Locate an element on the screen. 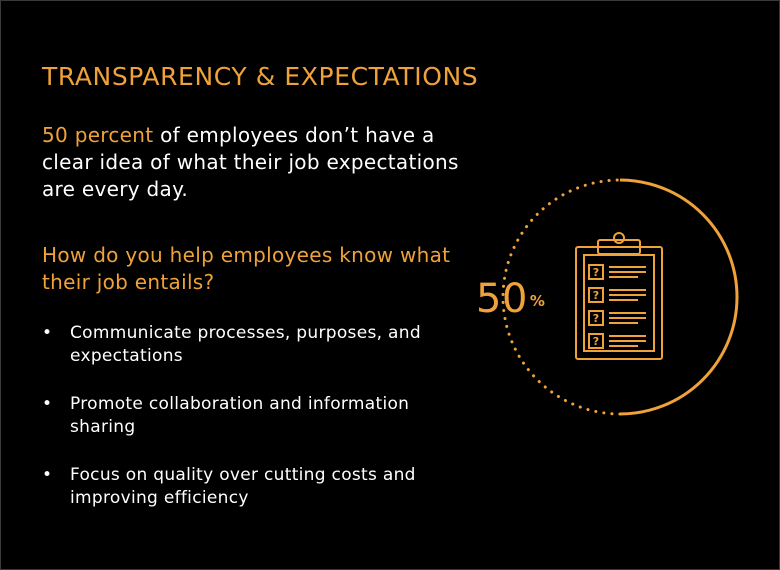 The width and height of the screenshot is (780, 570). stat-unit: % is located at coordinates (537, 301).